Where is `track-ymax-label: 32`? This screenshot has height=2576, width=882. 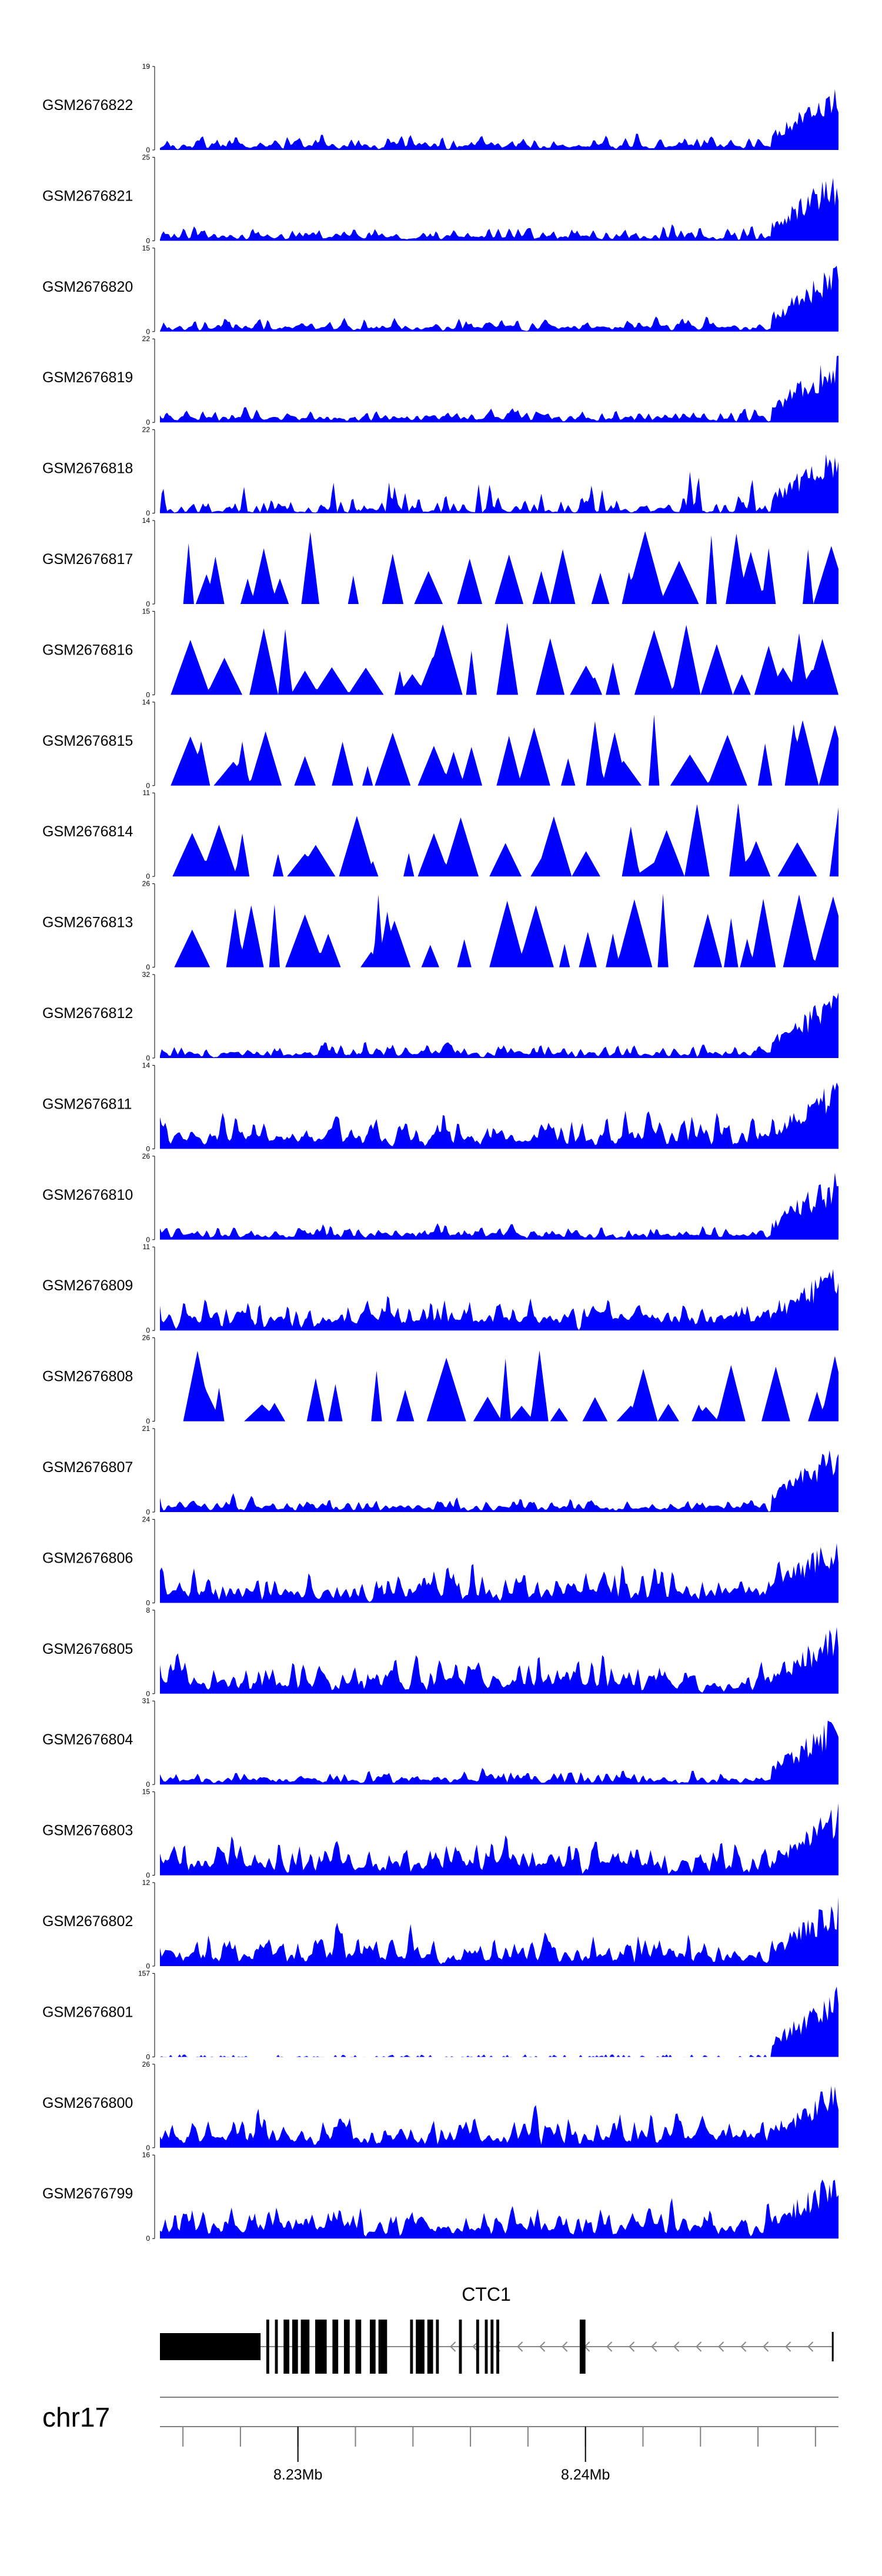
track-ymax-label: 32 is located at coordinates (146, 974).